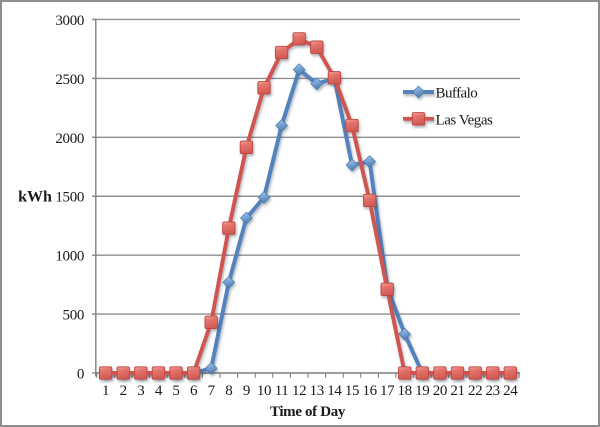  Describe the element at coordinates (246, 391) in the screenshot. I see `svg-text: 9` at that location.